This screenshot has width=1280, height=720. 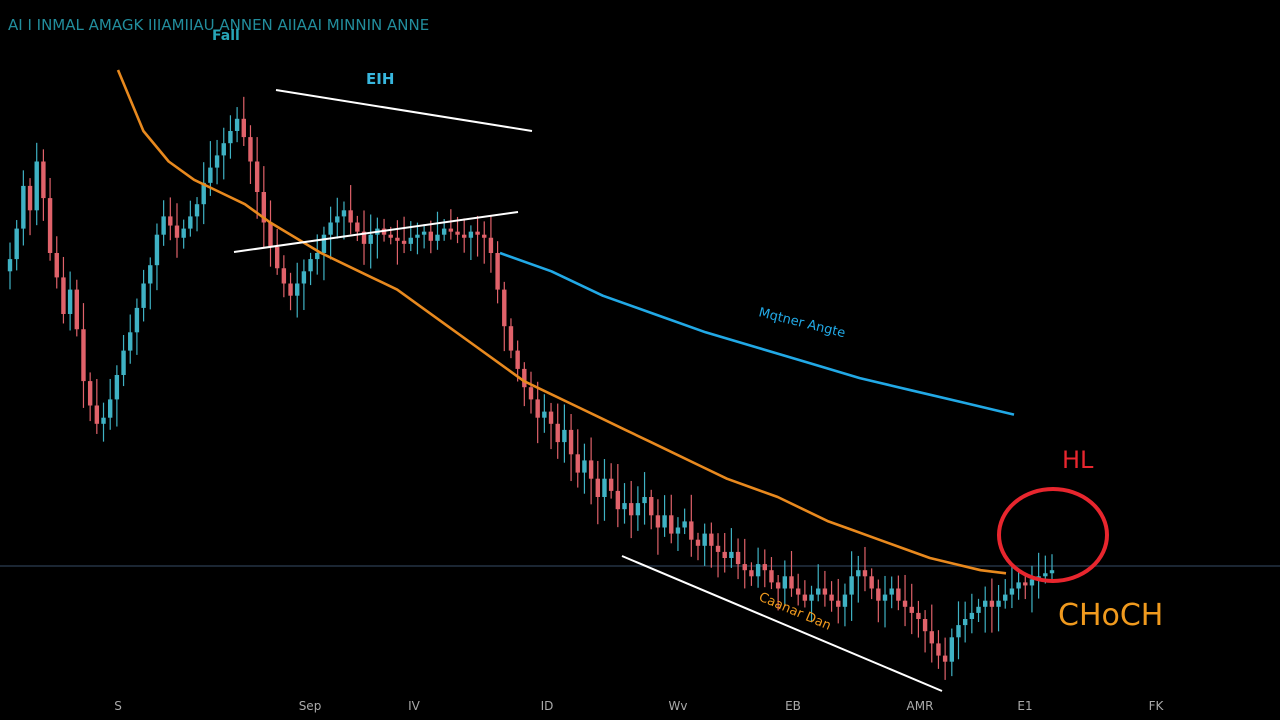 I want to click on x-tick-label: AMR, so click(x=920, y=706).